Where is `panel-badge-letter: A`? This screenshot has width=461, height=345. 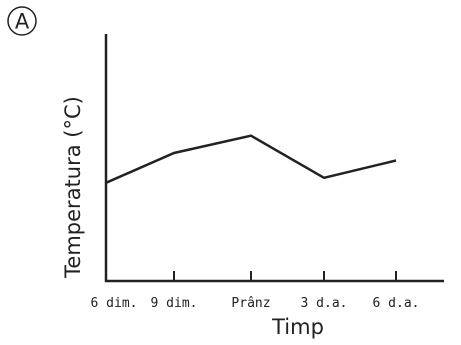 panel-badge-letter: A is located at coordinates (22, 22).